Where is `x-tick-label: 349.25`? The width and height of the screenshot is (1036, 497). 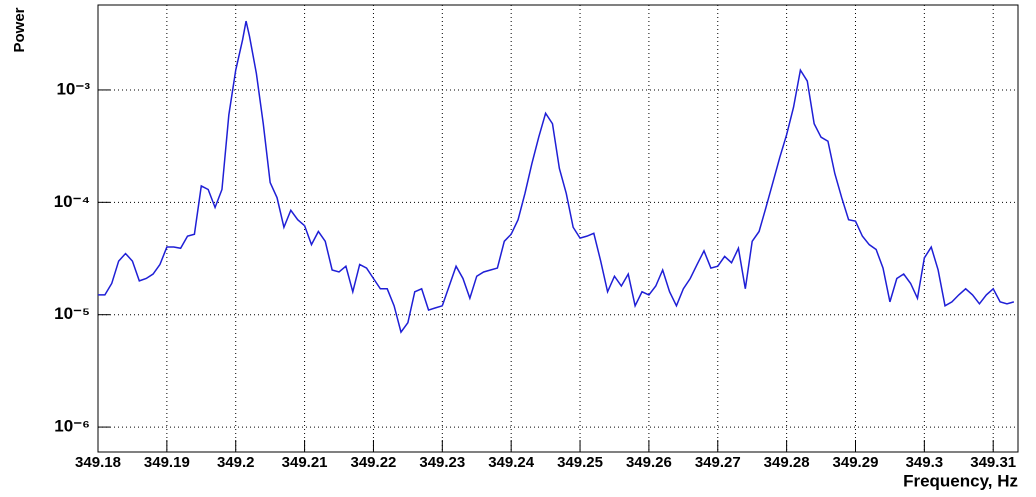 x-tick-label: 349.25 is located at coordinates (580, 462).